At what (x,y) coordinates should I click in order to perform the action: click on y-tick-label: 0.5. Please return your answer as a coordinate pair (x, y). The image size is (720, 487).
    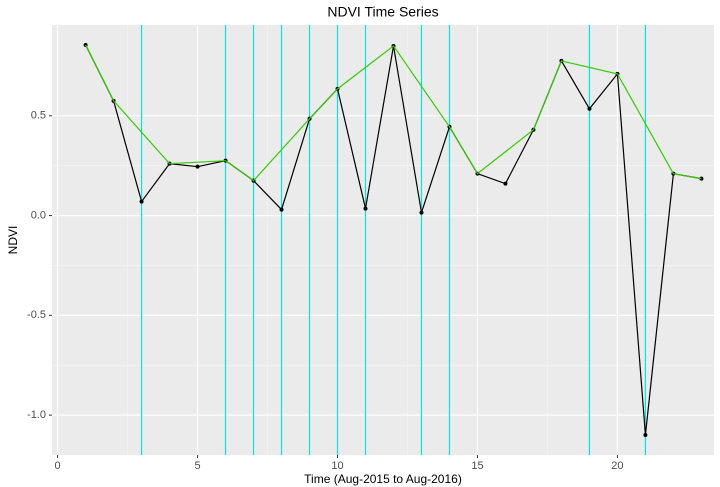
    Looking at the image, I should click on (38, 116).